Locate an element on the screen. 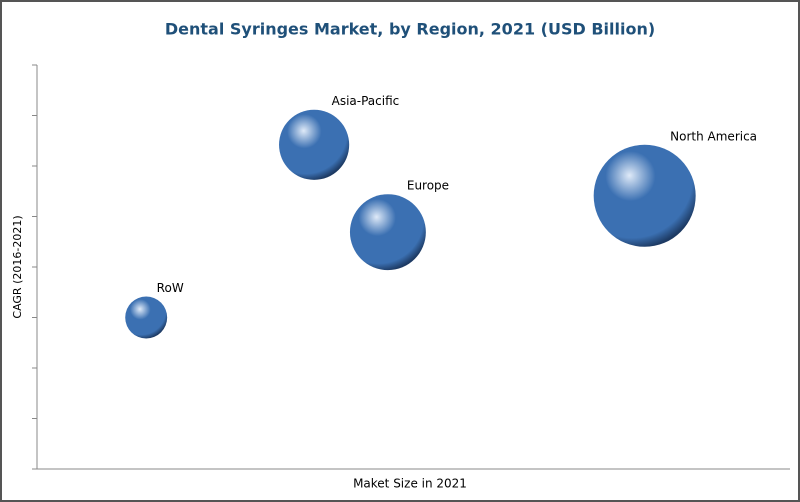 The width and height of the screenshot is (800, 502). data-label: Europe is located at coordinates (428, 186).